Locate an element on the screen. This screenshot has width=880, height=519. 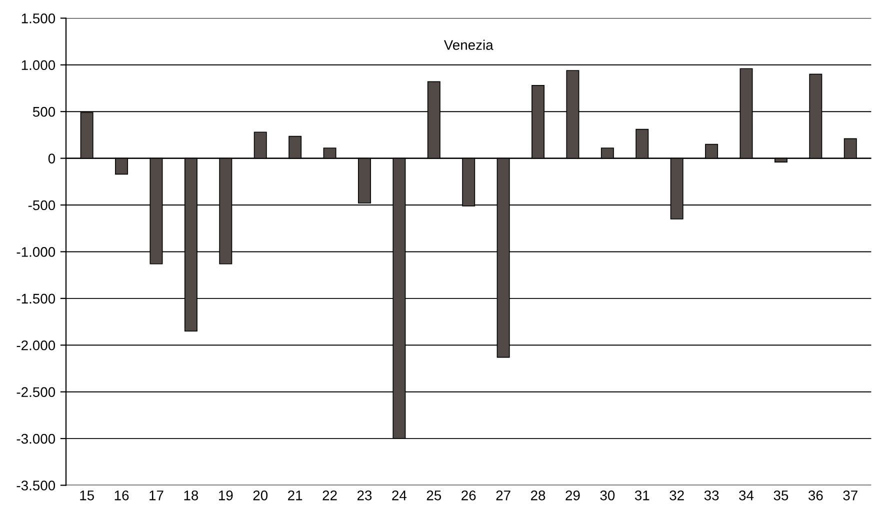
x-tick-label: 21 is located at coordinates (295, 495).